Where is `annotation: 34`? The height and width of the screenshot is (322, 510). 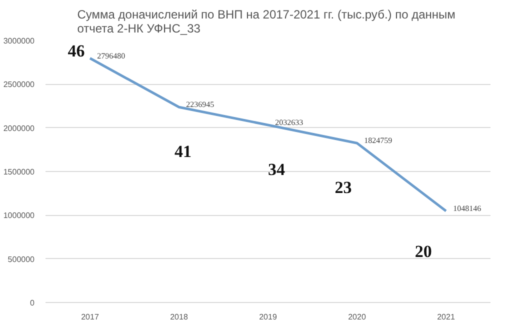
annotation: 34 is located at coordinates (277, 169).